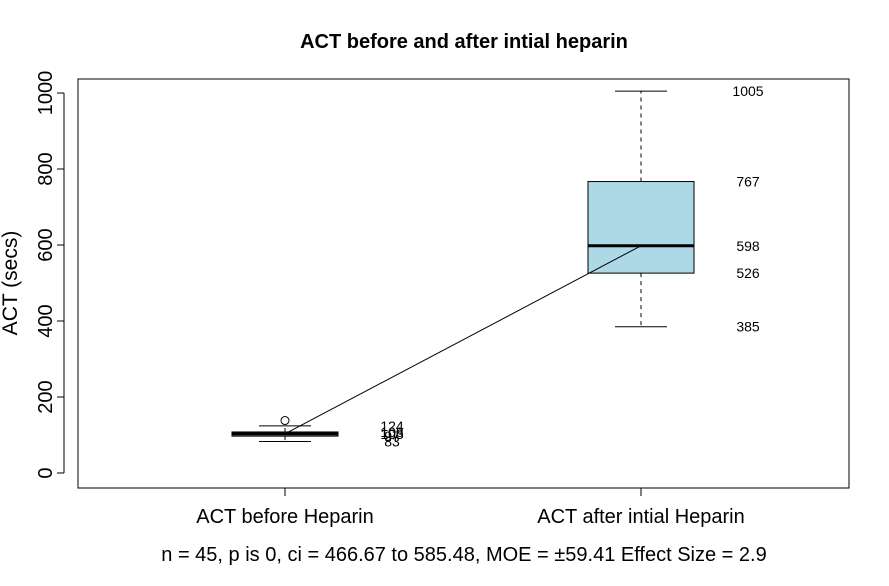 Image resolution: width=889 pixels, height=586 pixels. I want to click on q1-label: 97, so click(392, 436).